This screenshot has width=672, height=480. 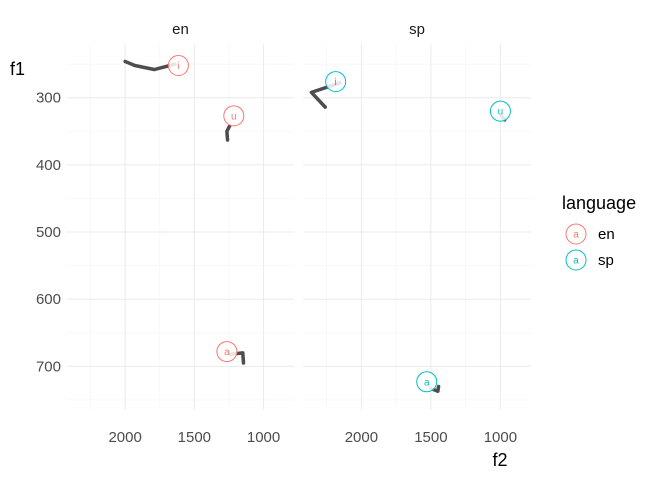 I want to click on legend-key-text-en: a, so click(x=576, y=235).